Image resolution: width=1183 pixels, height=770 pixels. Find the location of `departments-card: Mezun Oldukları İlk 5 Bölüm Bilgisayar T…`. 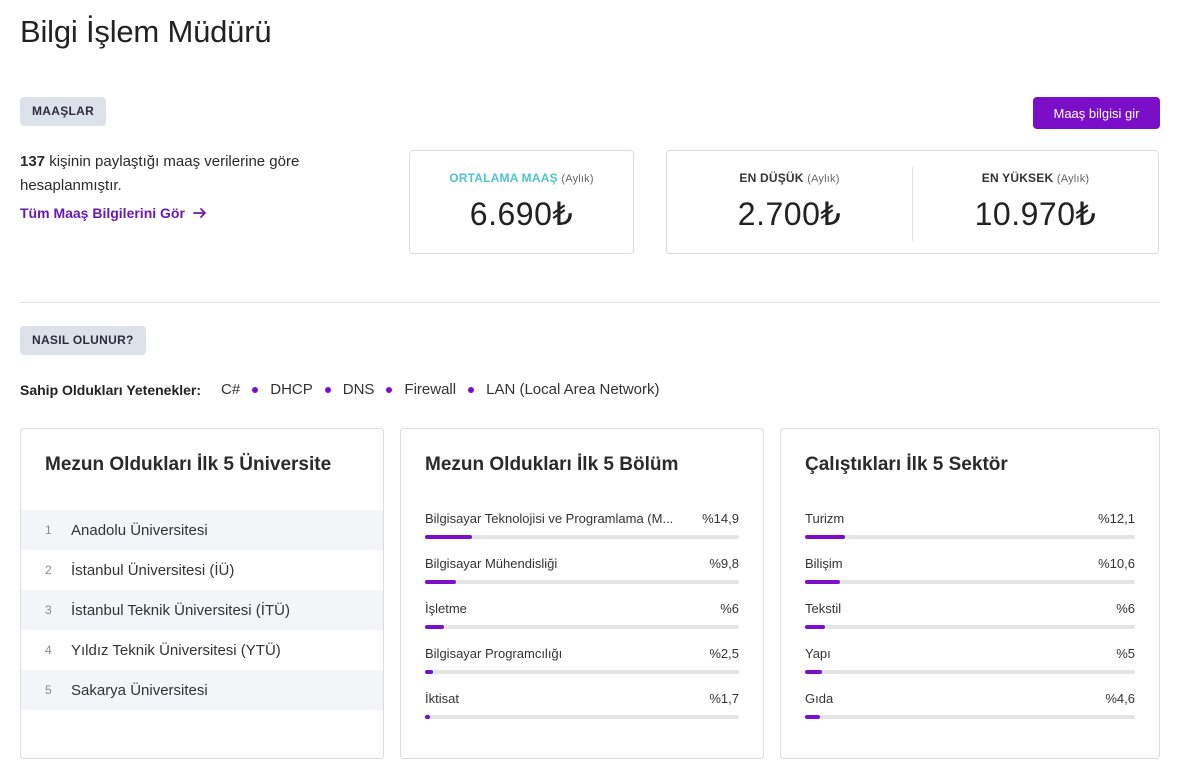

departments-card: Mezun Oldukları İlk 5 Bölüm Bilgisayar T… is located at coordinates (582, 593).